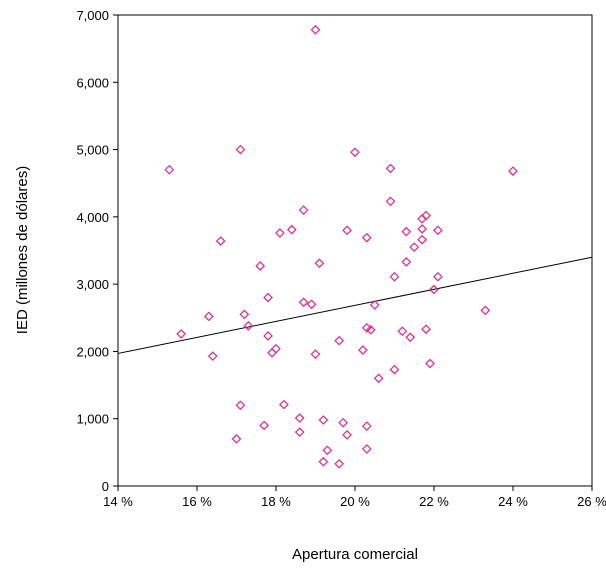 This screenshot has height=573, width=606. What do you see at coordinates (355, 501) in the screenshot?
I see `x-tick-label: 20 %` at bounding box center [355, 501].